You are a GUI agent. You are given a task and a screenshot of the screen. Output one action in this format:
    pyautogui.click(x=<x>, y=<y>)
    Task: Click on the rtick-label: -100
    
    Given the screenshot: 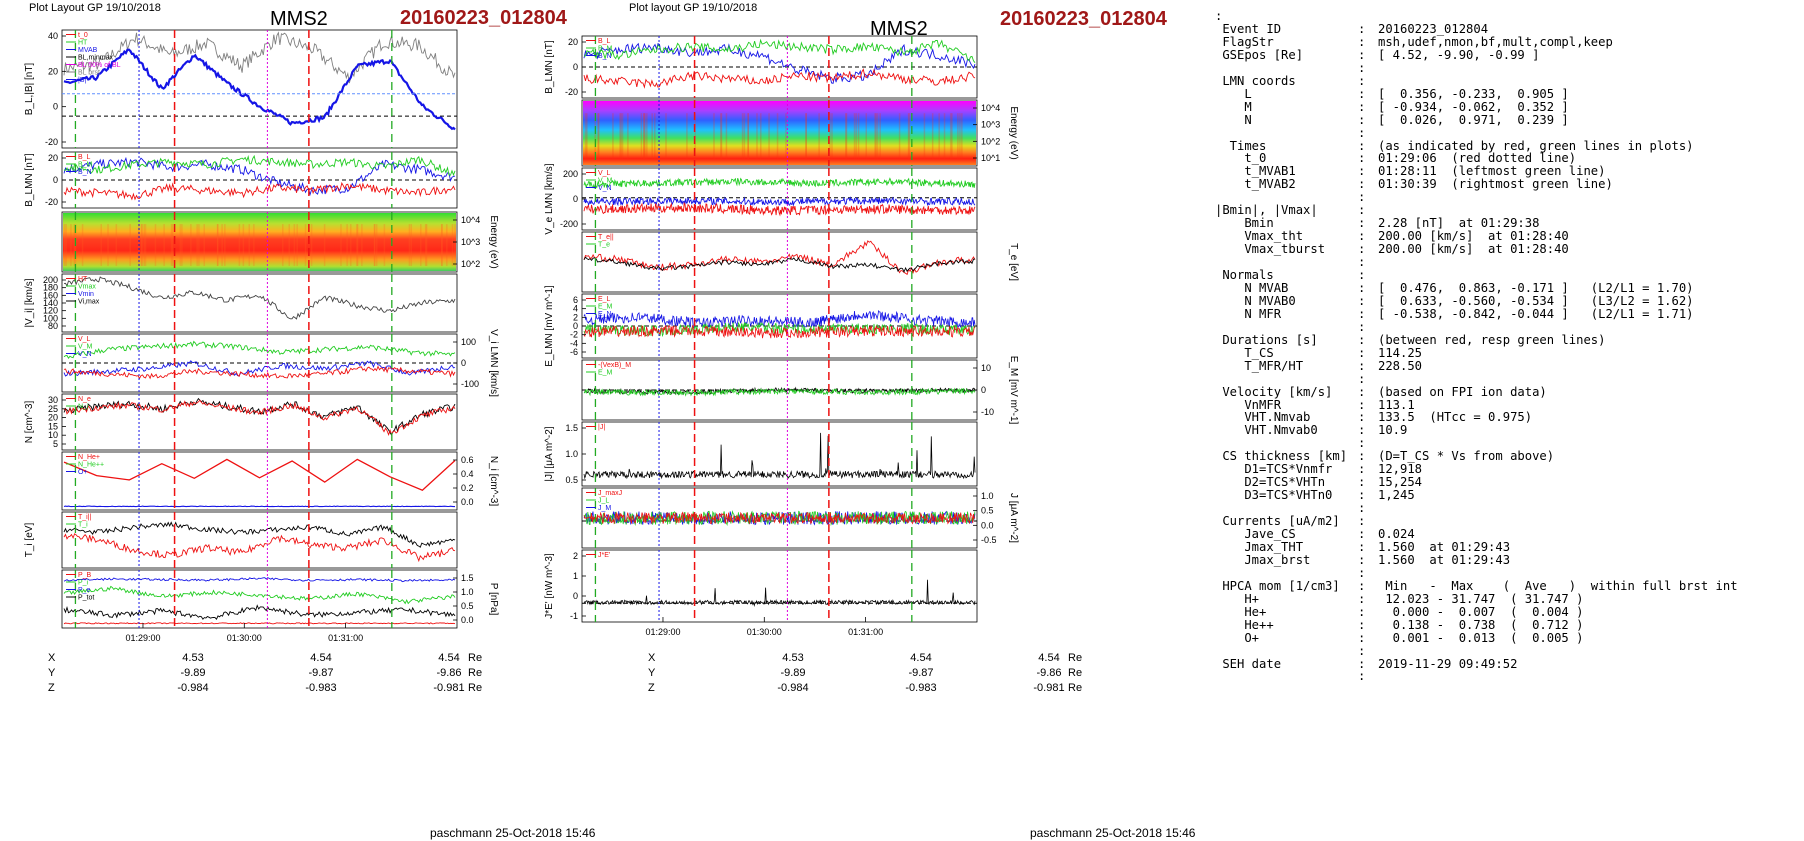 What is the action you would take?
    pyautogui.click(x=470, y=384)
    